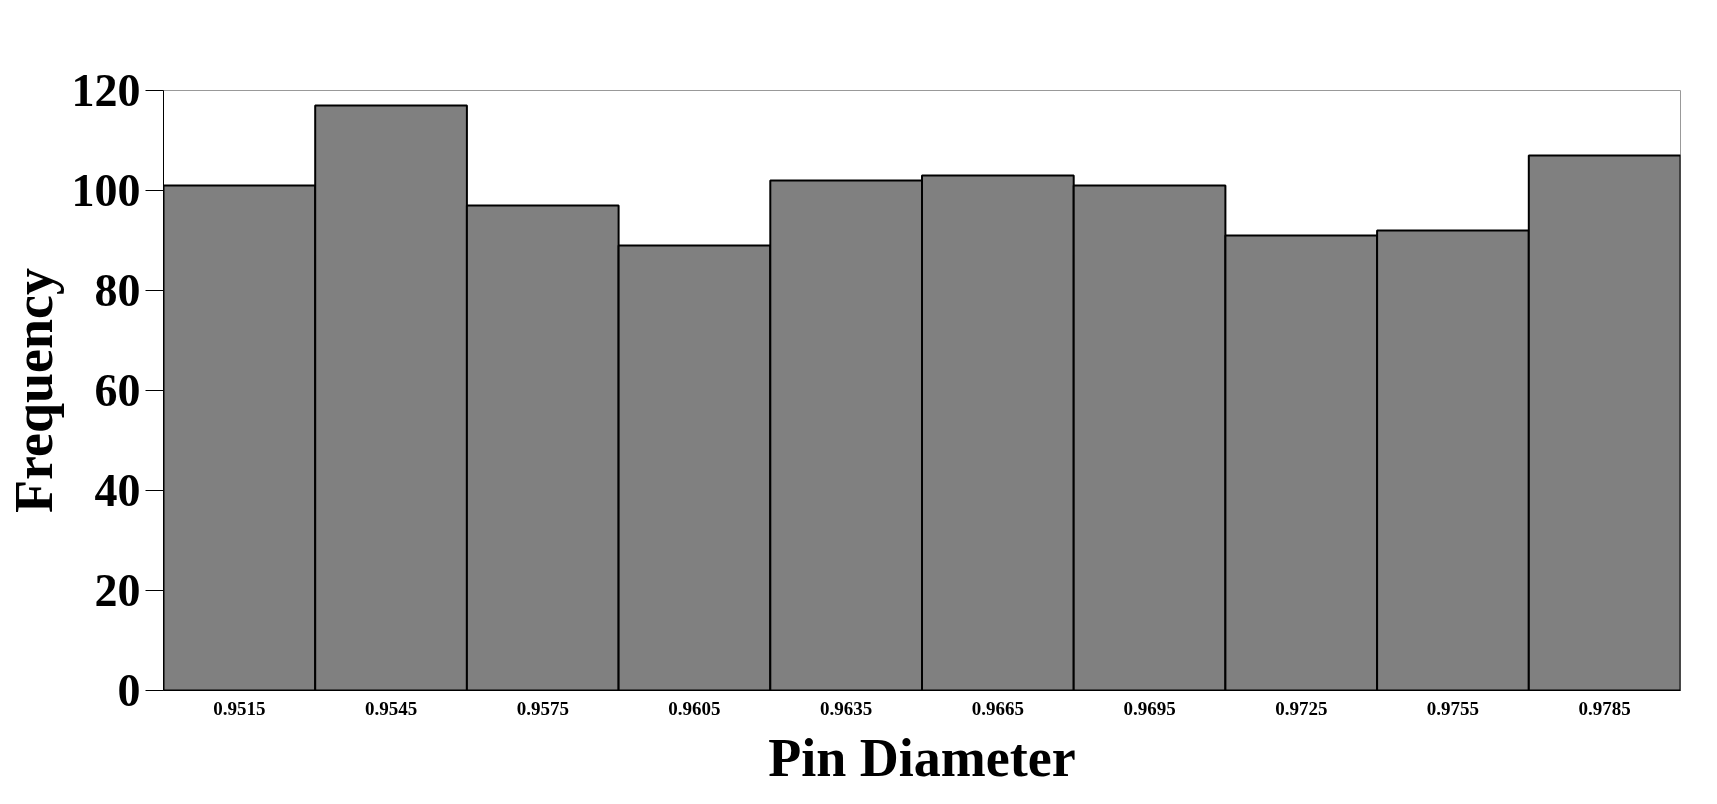 The image size is (1717, 804). I want to click on x-tick-label: 0.9695, so click(1149, 708).